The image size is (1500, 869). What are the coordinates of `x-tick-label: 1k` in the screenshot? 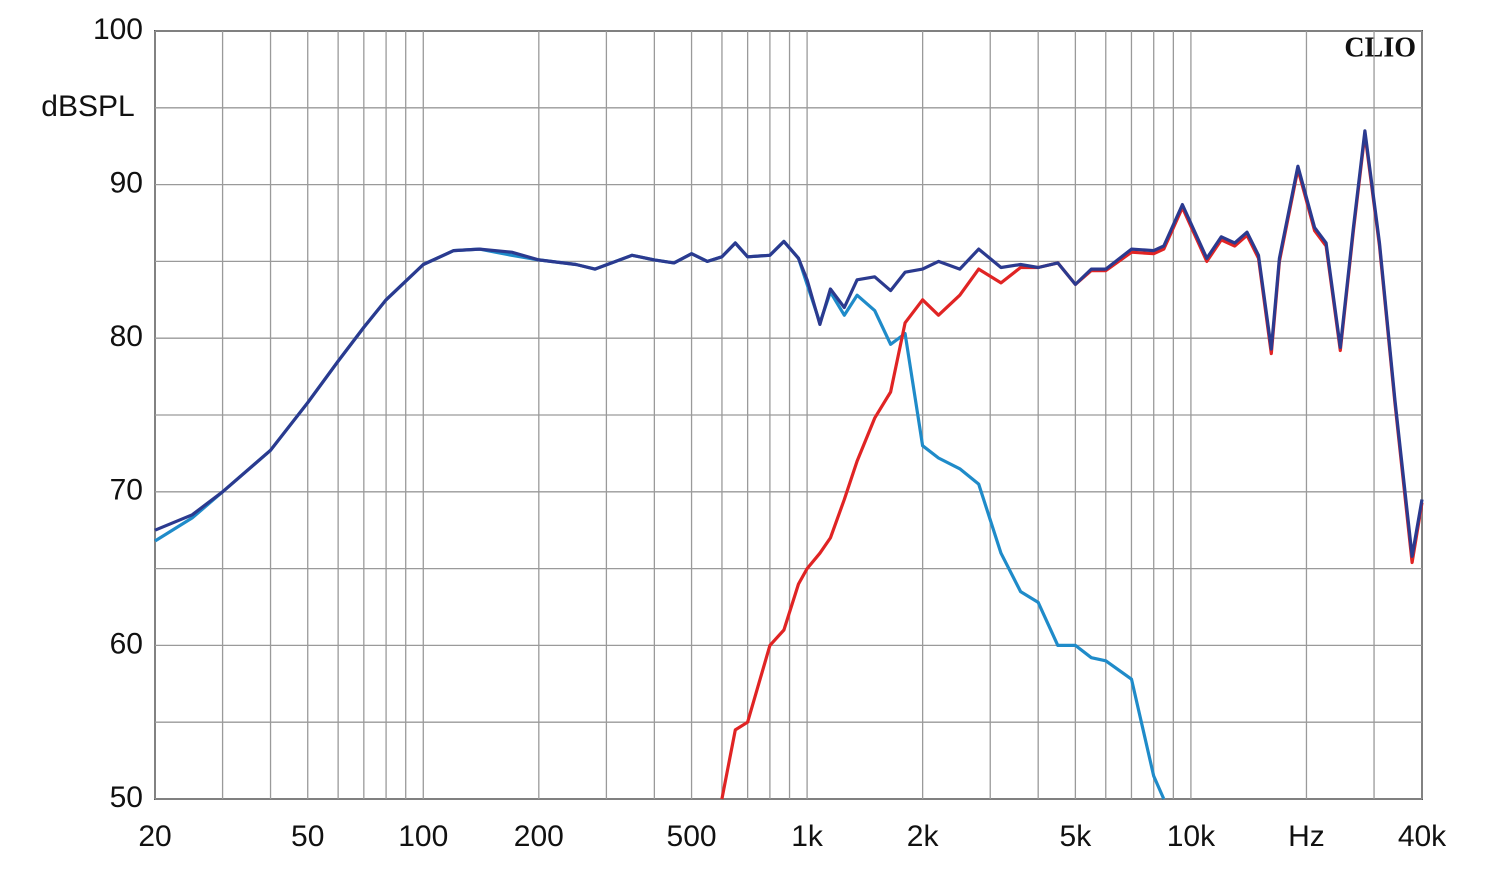 It's located at (807, 836).